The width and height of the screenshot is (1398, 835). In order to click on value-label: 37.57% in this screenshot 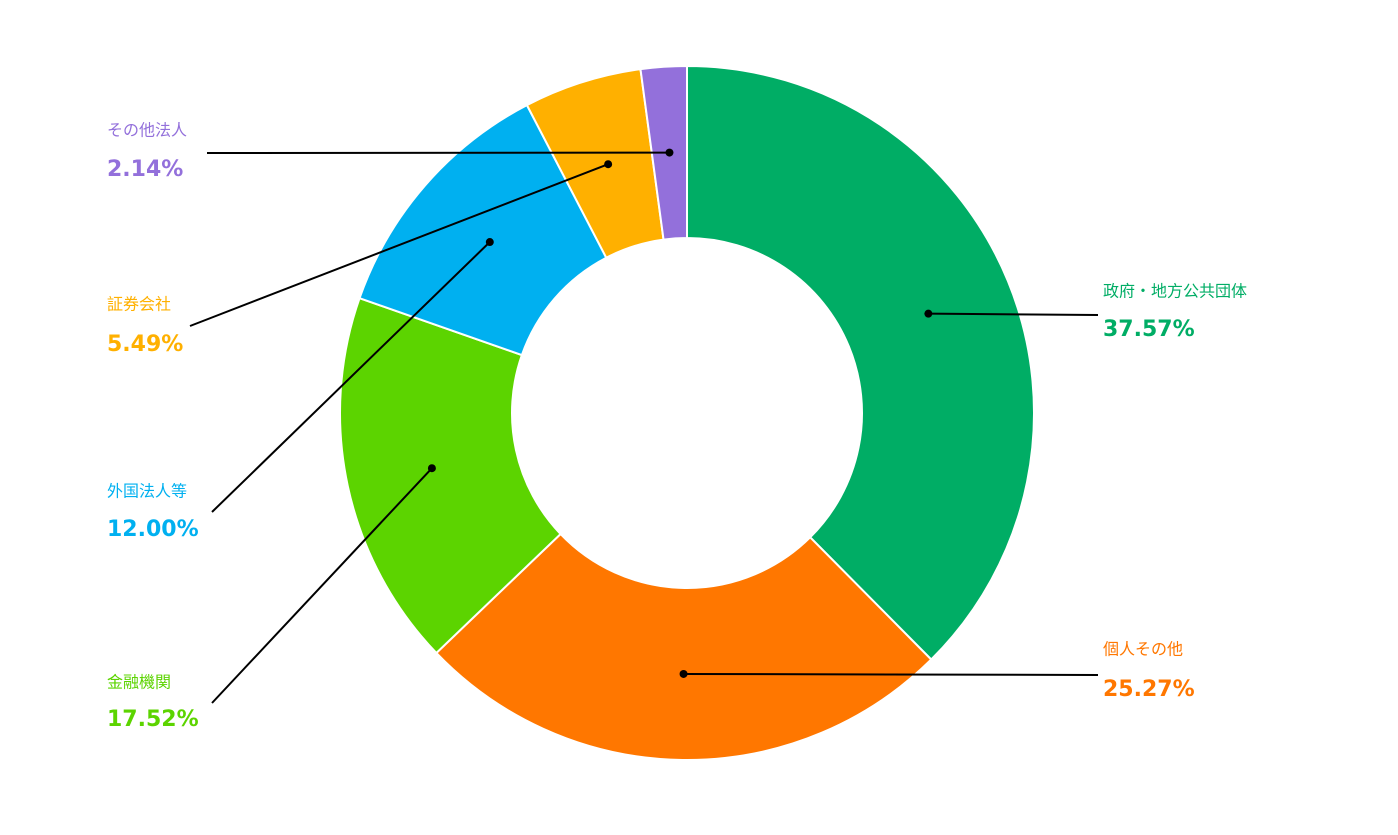, I will do `click(1149, 329)`.